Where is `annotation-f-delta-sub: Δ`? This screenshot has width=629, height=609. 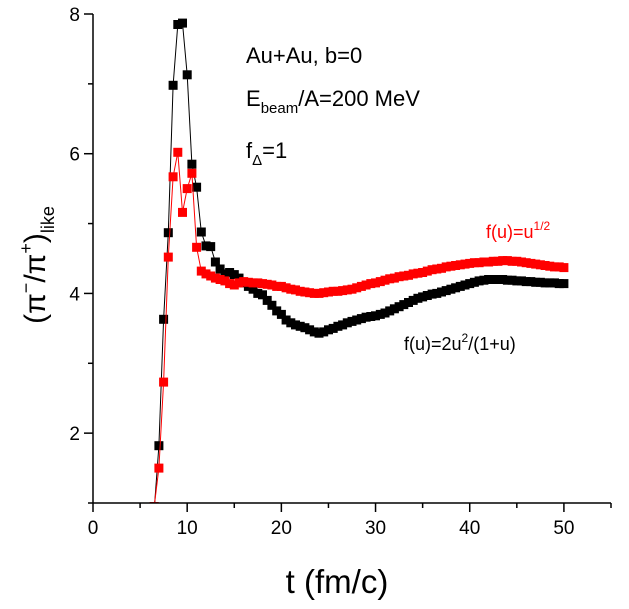
annotation-f-delta-sub: Δ is located at coordinates (257, 160).